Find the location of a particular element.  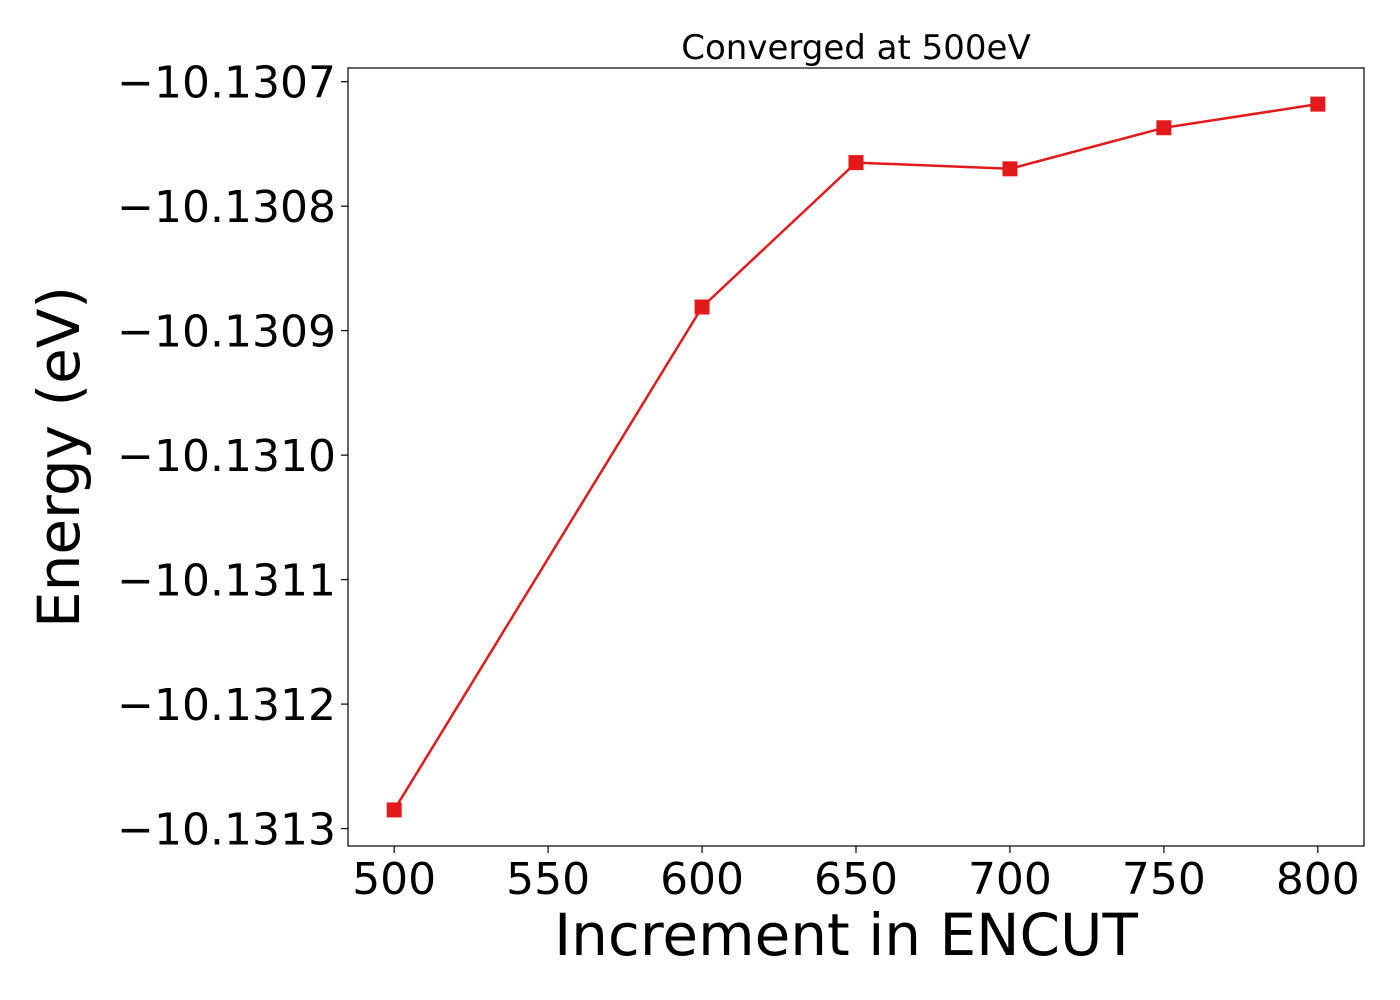

x-axis-ticks: 500 550 600 650 700 750 800 is located at coordinates (856, 875).